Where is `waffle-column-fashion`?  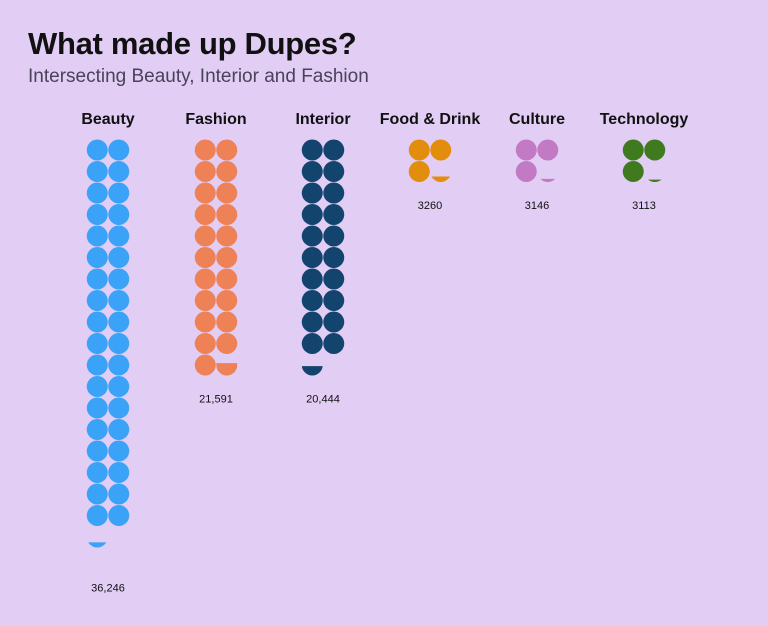
waffle-column-fashion is located at coordinates (216, 257).